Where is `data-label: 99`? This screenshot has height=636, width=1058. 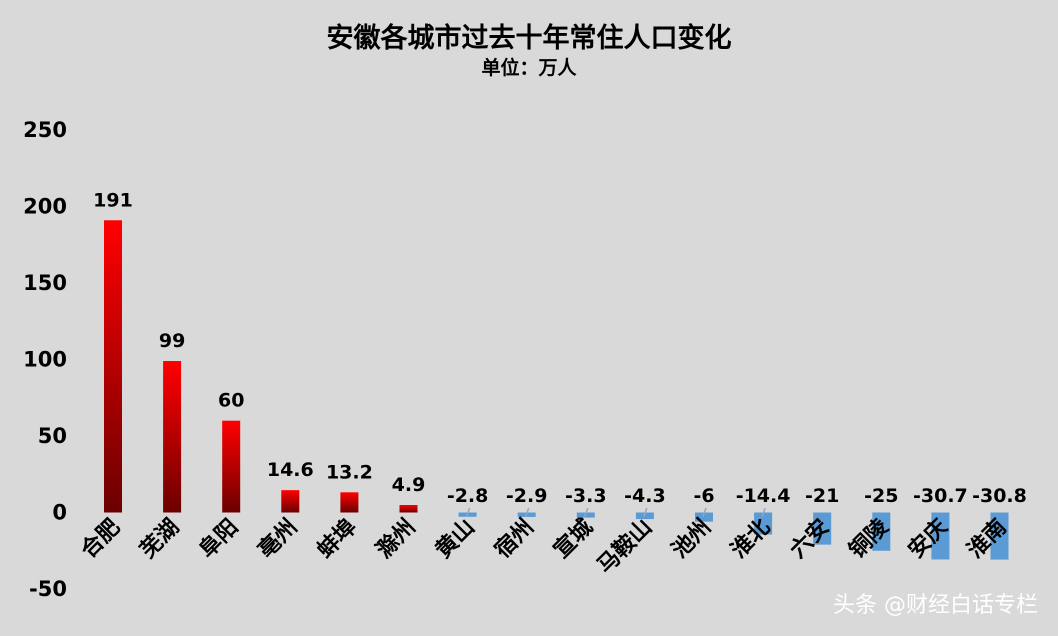 data-label: 99 is located at coordinates (172, 341).